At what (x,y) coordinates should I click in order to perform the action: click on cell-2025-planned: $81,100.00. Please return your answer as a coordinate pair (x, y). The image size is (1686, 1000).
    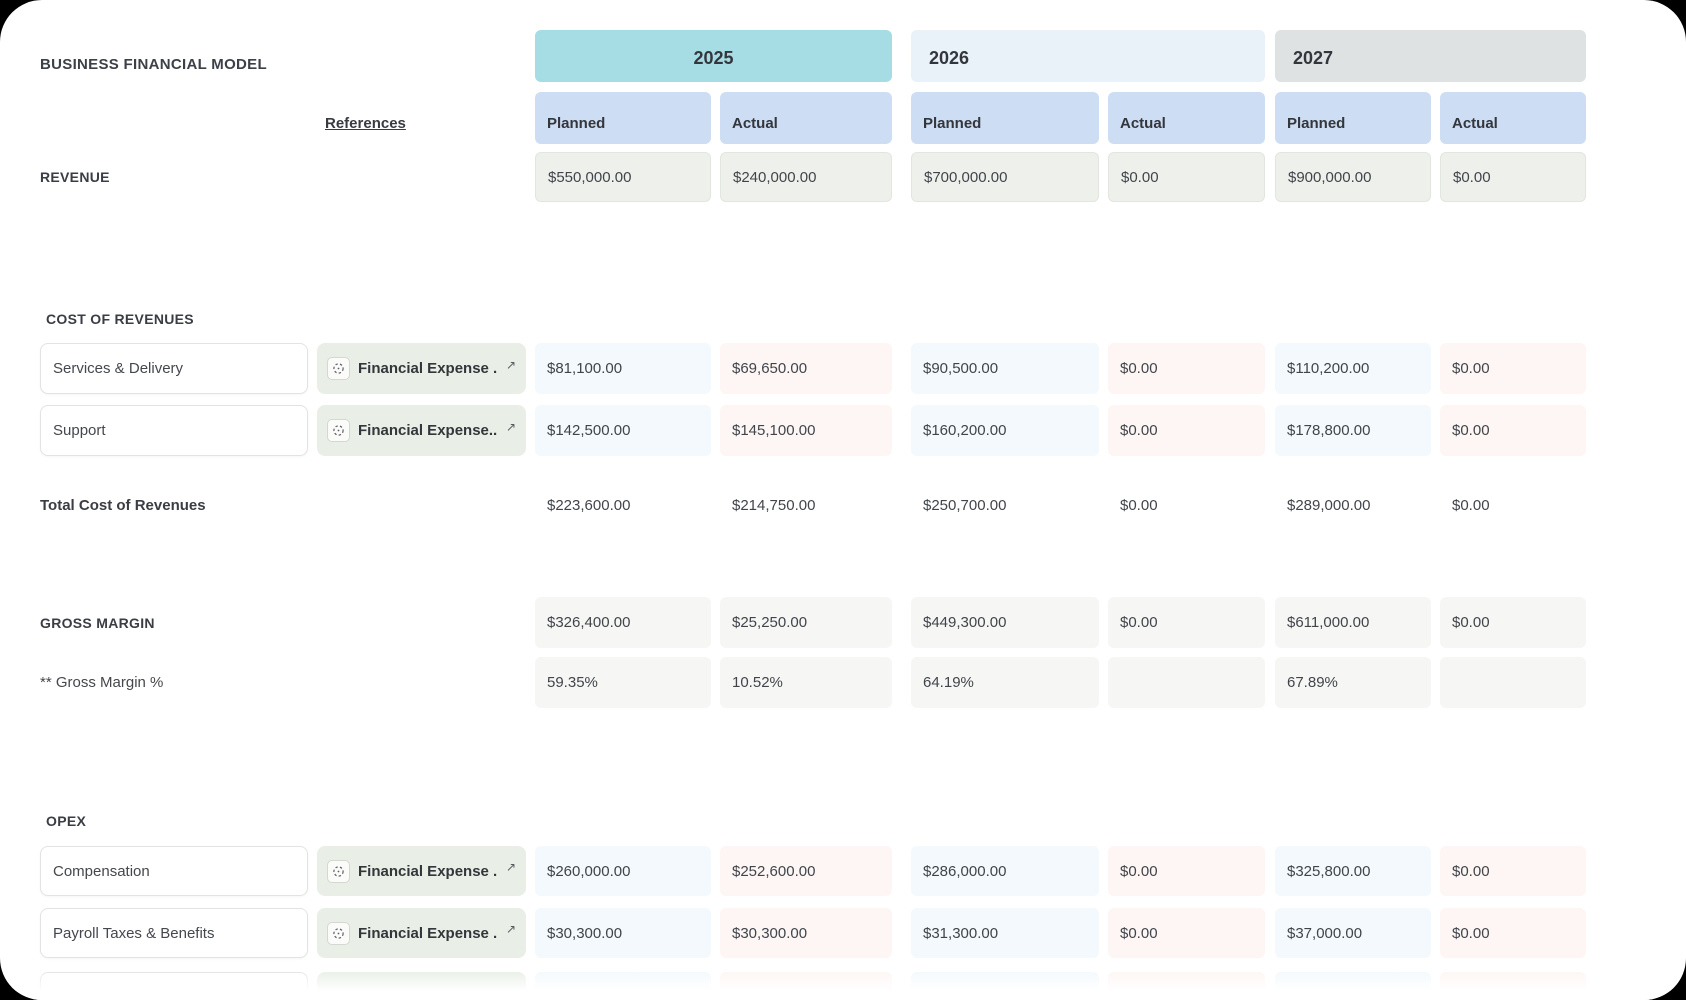
    Looking at the image, I should click on (623, 368).